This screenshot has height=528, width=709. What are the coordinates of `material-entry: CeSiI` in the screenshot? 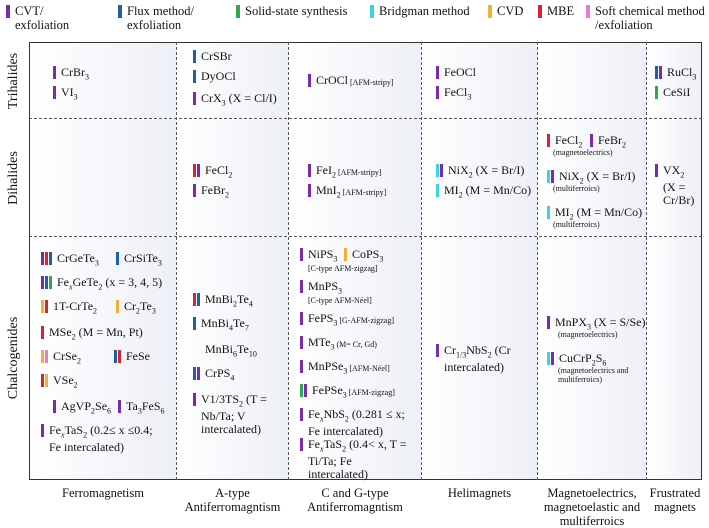 It's located at (672, 92).